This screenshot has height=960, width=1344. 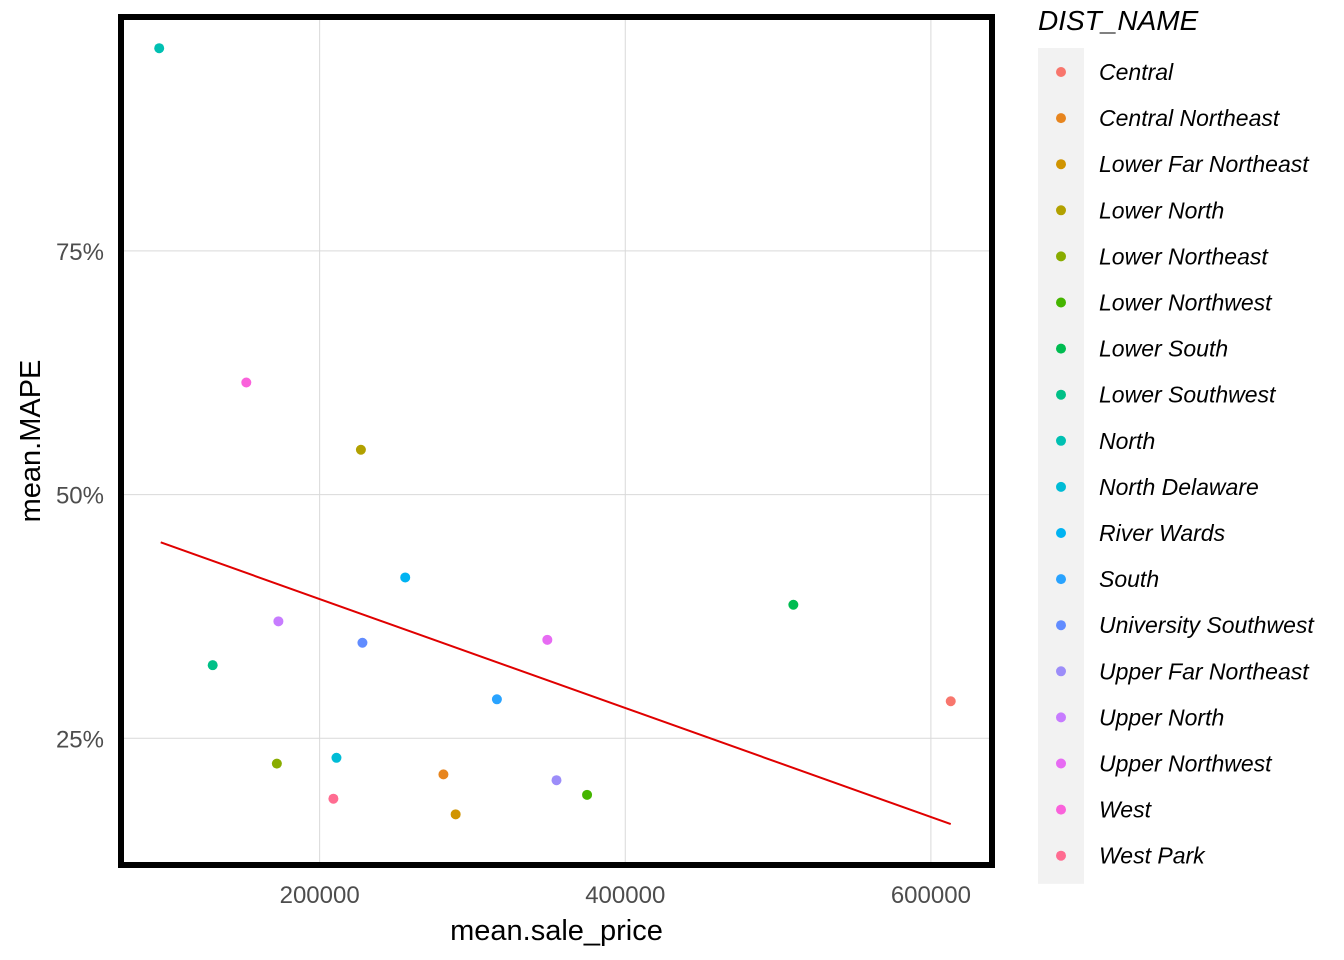 I want to click on x-tick-label: 400000, so click(x=625, y=895).